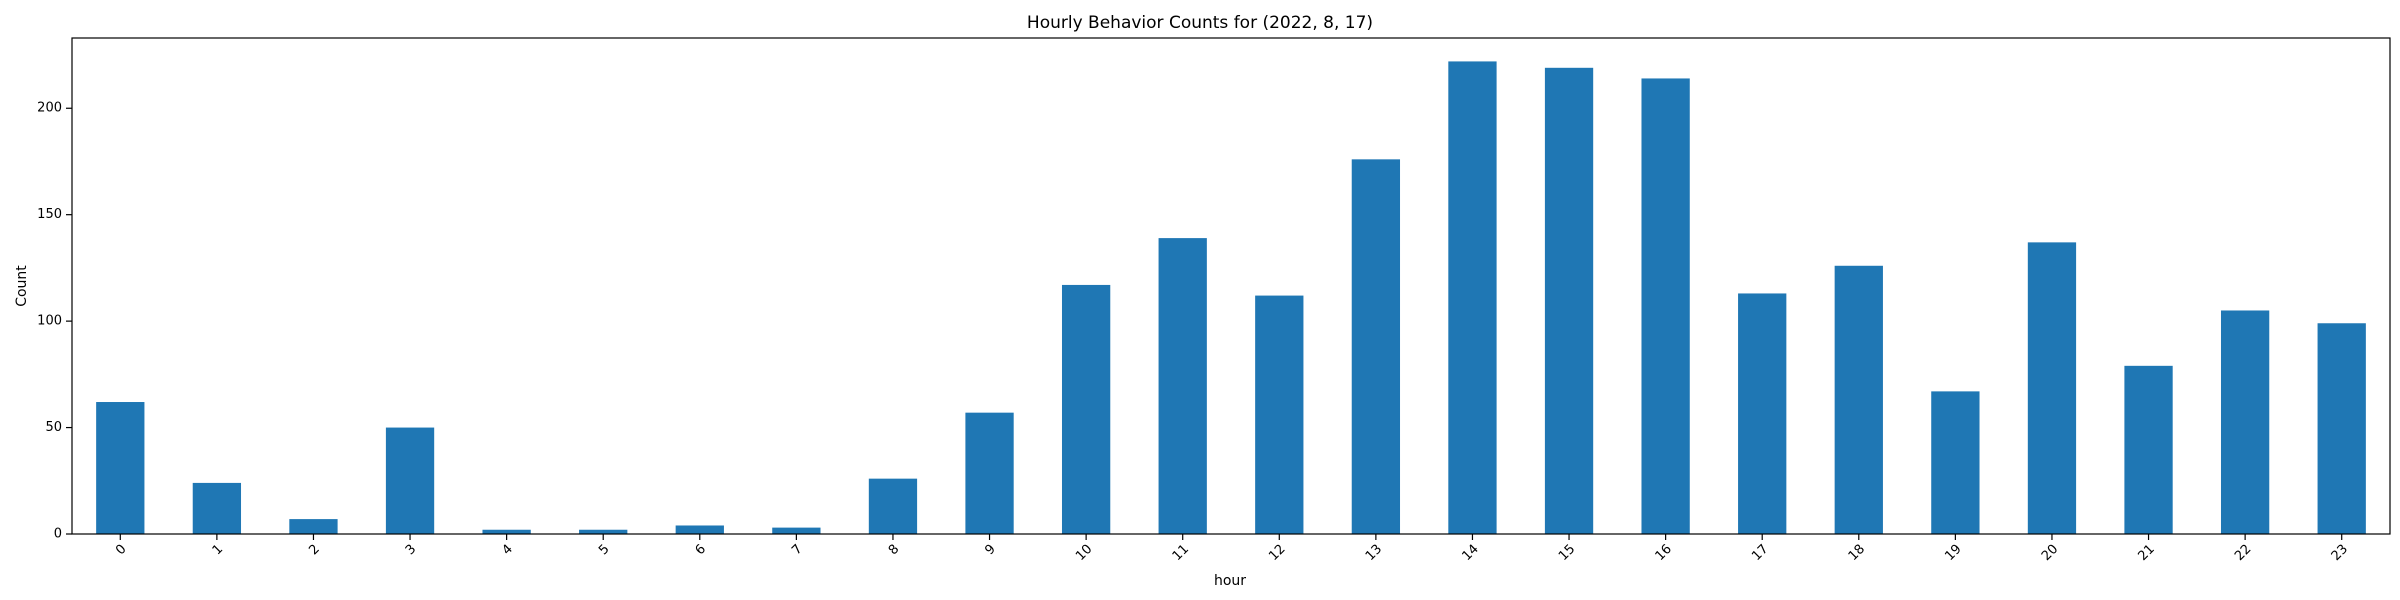 The width and height of the screenshot is (2400, 600). What do you see at coordinates (1181, 553) in the screenshot?
I see `x-tick-label: 11` at bounding box center [1181, 553].